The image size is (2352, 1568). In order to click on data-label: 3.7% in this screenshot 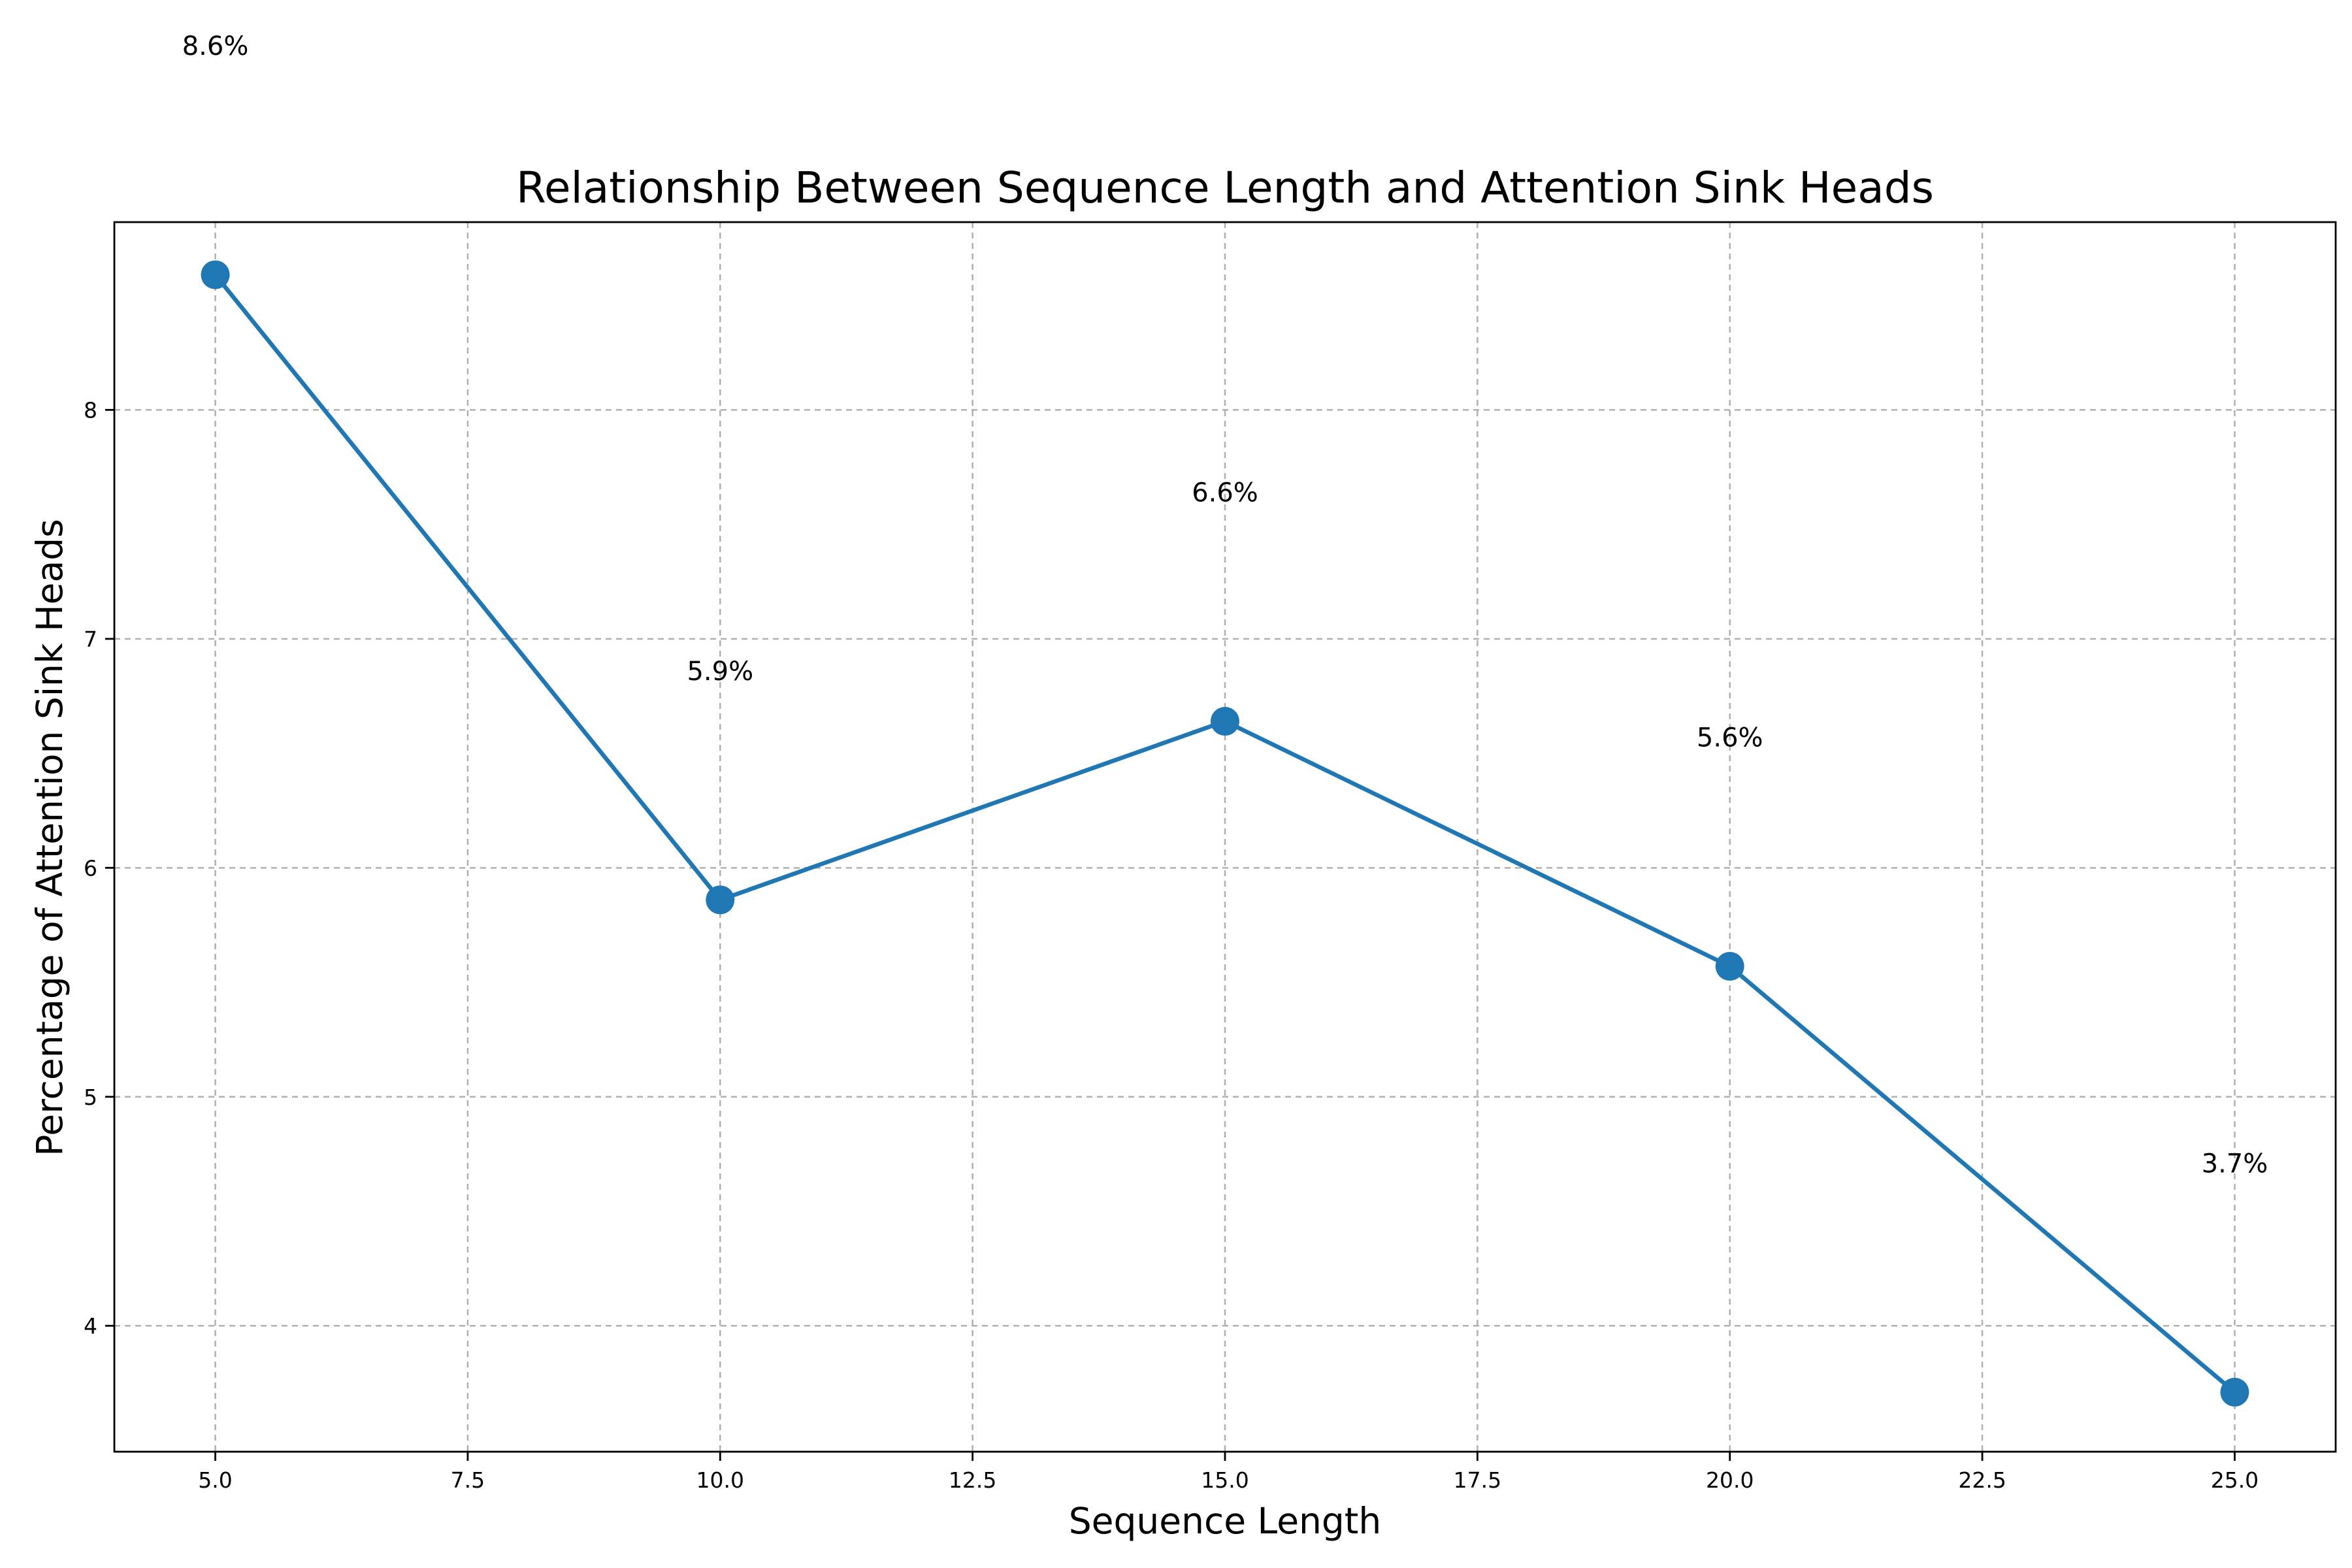, I will do `click(2235, 1164)`.